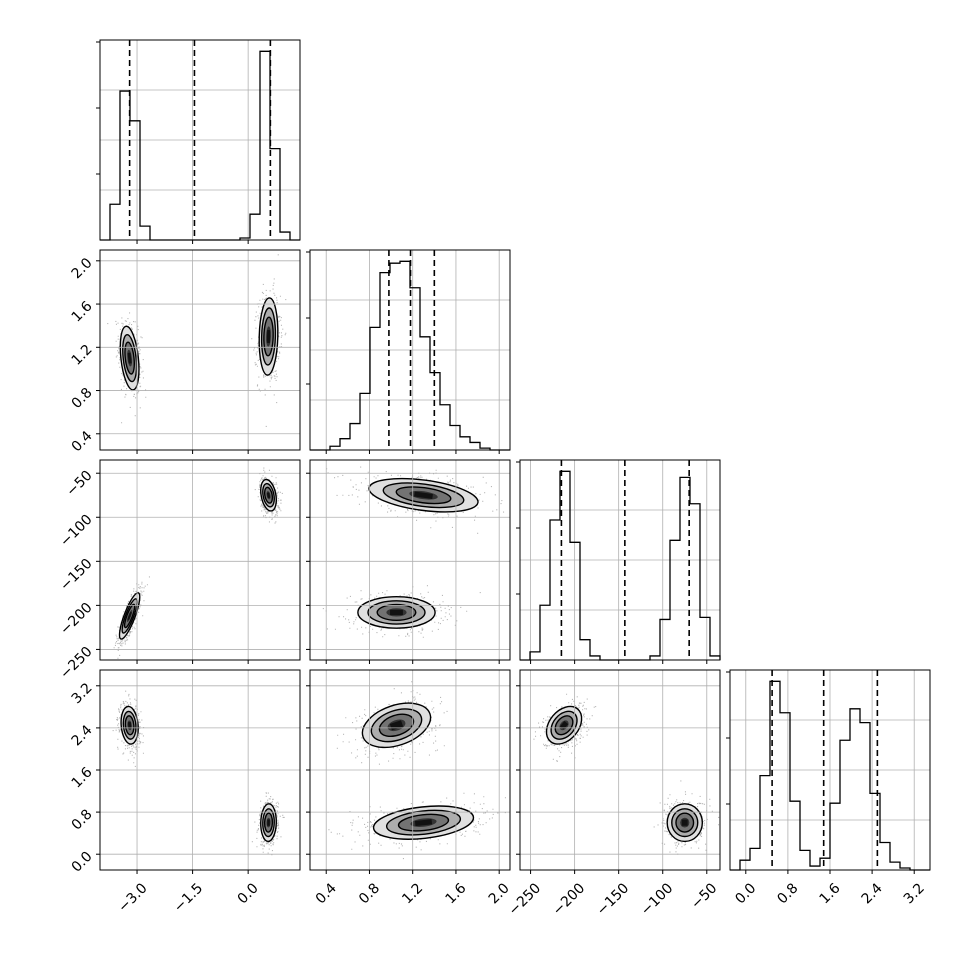  What do you see at coordinates (76, 575) in the screenshot?
I see `y-tick-label: −150` at bounding box center [76, 575].